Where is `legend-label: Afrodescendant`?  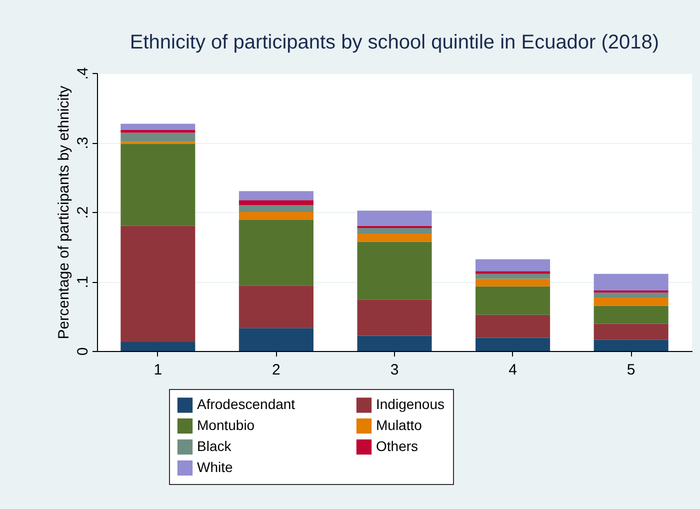 legend-label: Afrodescendant is located at coordinates (246, 404).